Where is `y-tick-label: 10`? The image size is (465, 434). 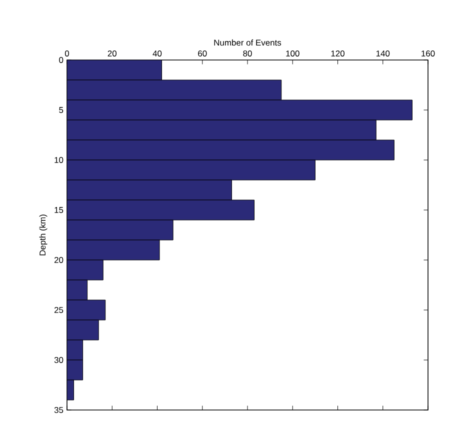
y-tick-label: 10 is located at coordinates (59, 160).